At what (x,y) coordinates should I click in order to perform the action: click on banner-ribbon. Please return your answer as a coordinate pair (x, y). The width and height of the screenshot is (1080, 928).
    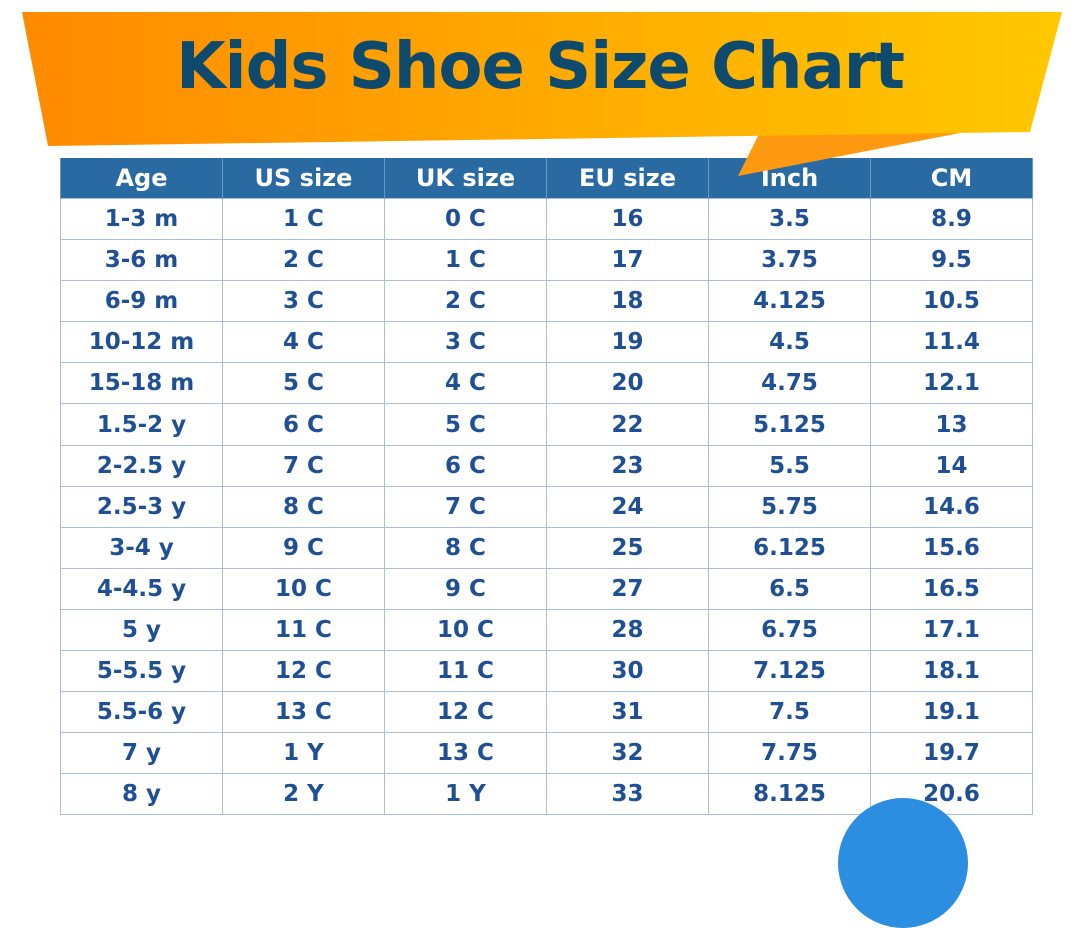
    Looking at the image, I should click on (542, 79).